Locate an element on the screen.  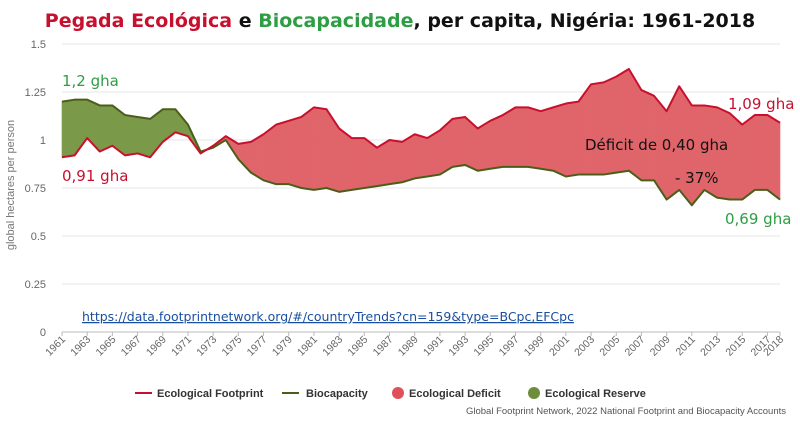
x-tick-label: 2001 is located at coordinates (559, 346).